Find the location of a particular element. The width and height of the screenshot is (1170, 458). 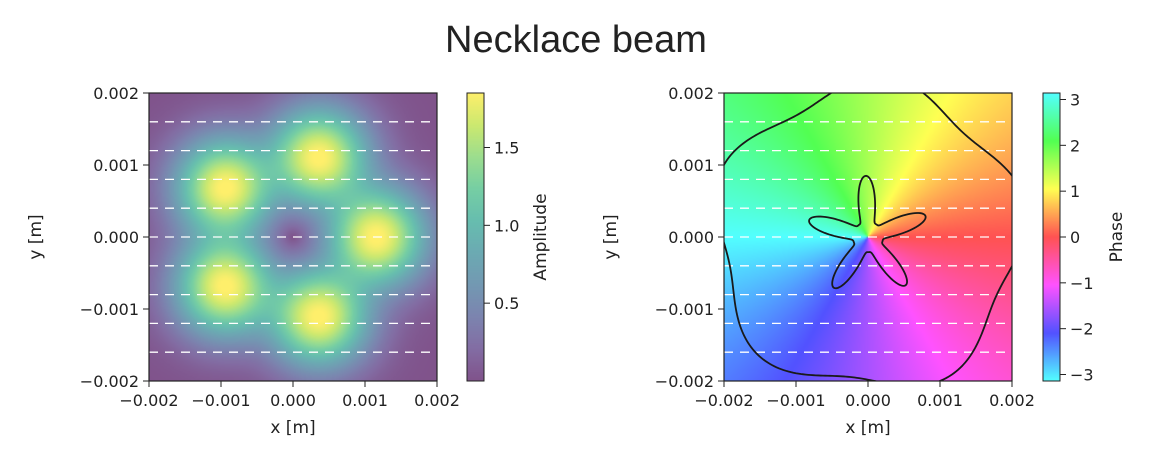

phase-colorbar is located at coordinates (1051, 237).